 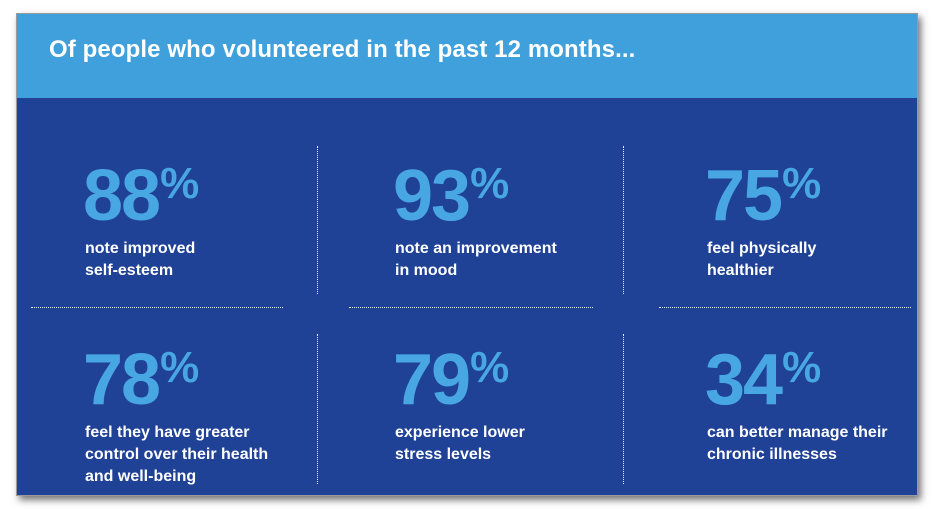 I want to click on stat-self-esteem: 88% note improved self-esteem, so click(x=203, y=221).